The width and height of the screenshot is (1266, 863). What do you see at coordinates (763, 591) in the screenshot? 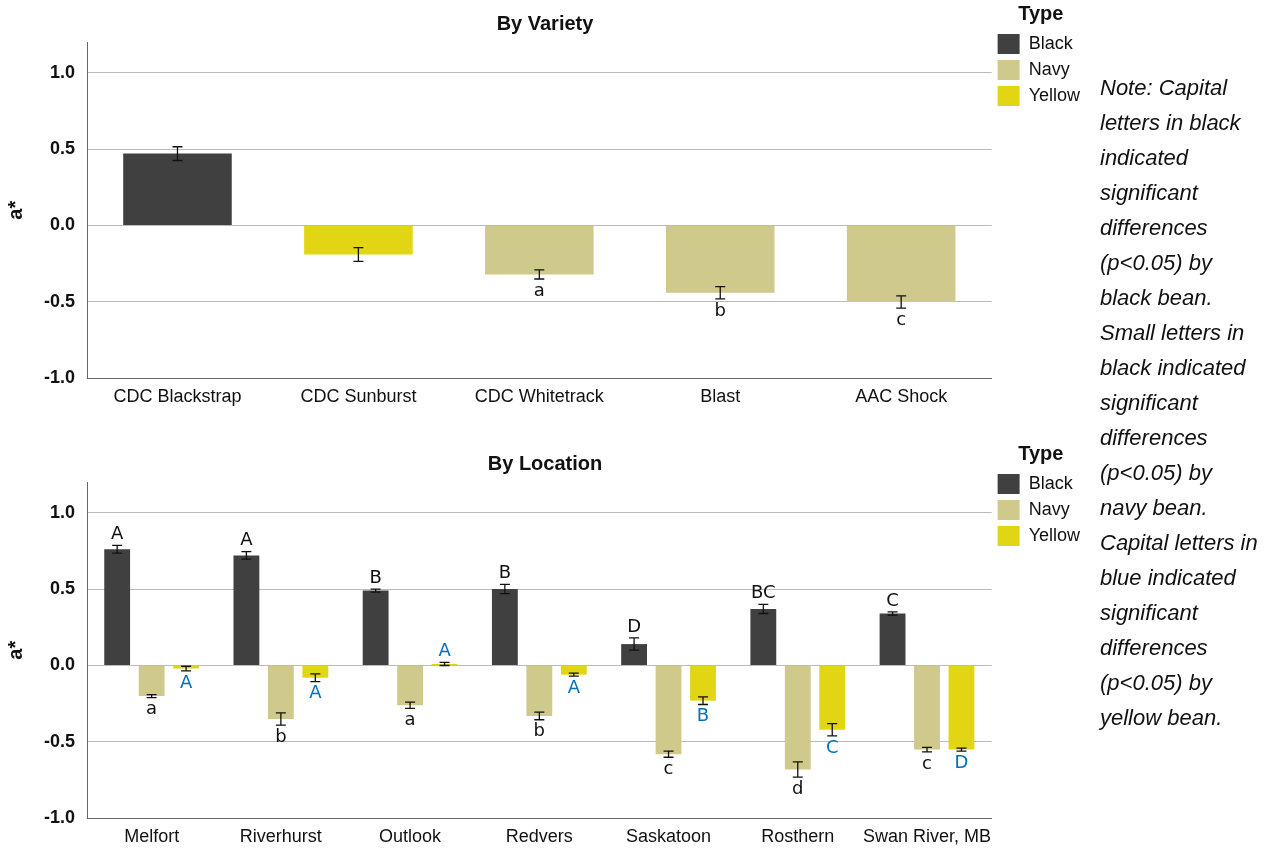
I see `data-label: BC` at bounding box center [763, 591].